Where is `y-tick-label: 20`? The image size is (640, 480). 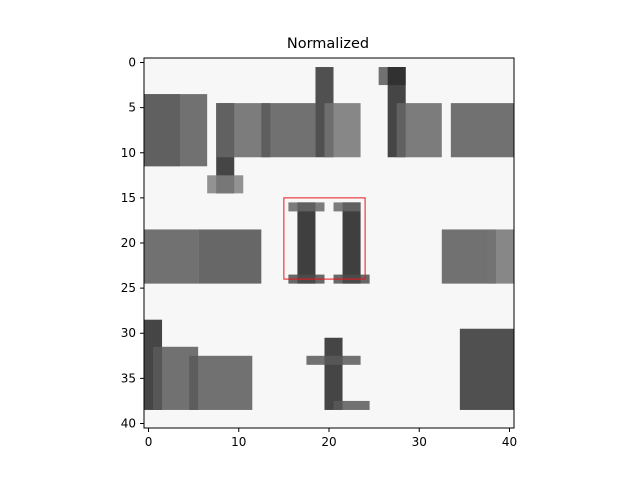
y-tick-label: 20 is located at coordinates (128, 243).